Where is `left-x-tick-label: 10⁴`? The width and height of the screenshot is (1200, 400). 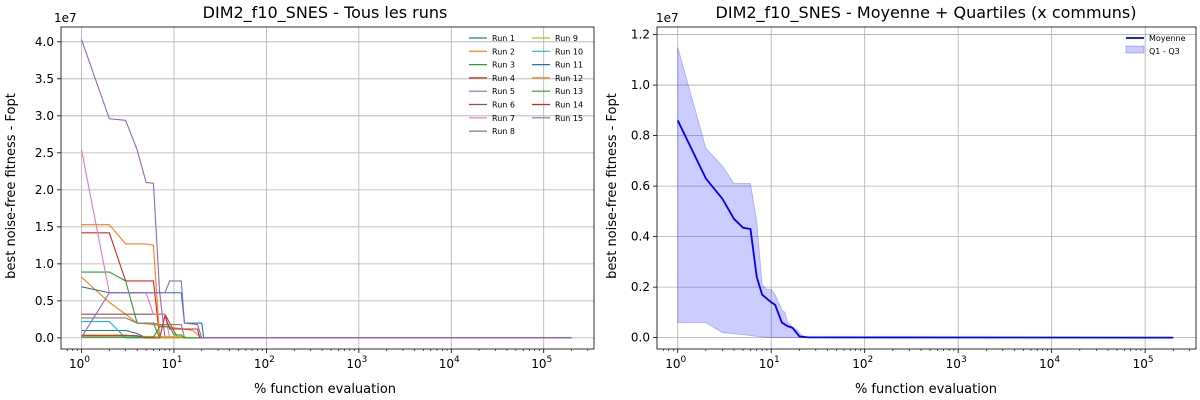
left-x-tick-label: 10⁴ is located at coordinates (449, 363).